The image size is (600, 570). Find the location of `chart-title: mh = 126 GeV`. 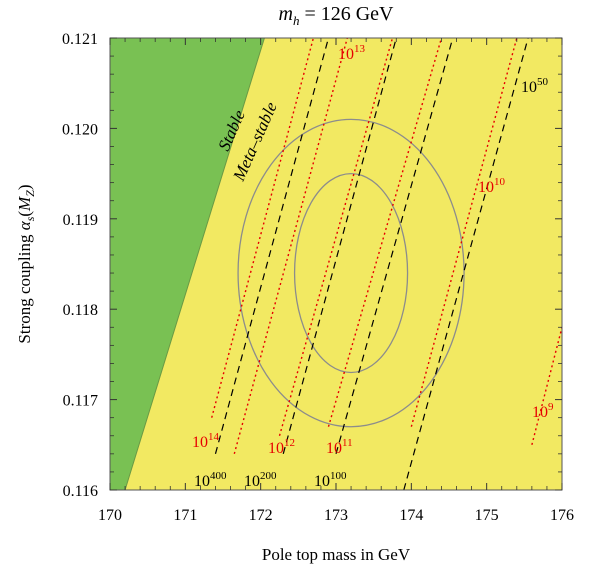

chart-title: mh = 126 GeV is located at coordinates (337, 15).